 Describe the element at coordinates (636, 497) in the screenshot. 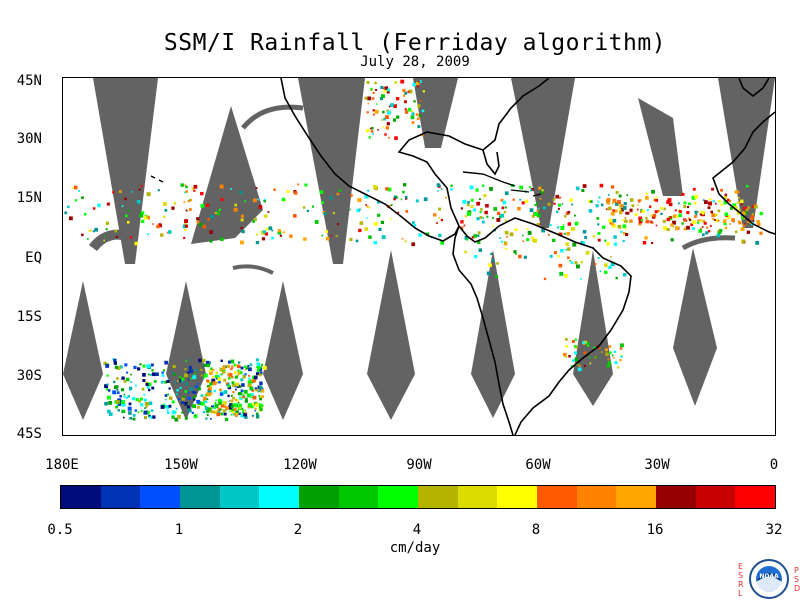

I see `colorbar-swatch` at that location.